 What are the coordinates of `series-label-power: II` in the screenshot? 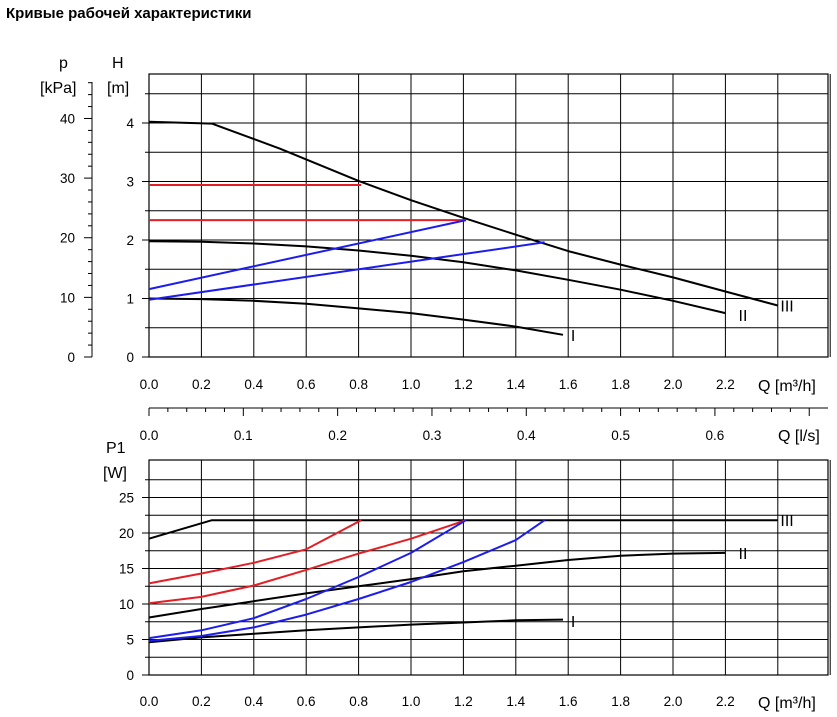 It's located at (743, 554).